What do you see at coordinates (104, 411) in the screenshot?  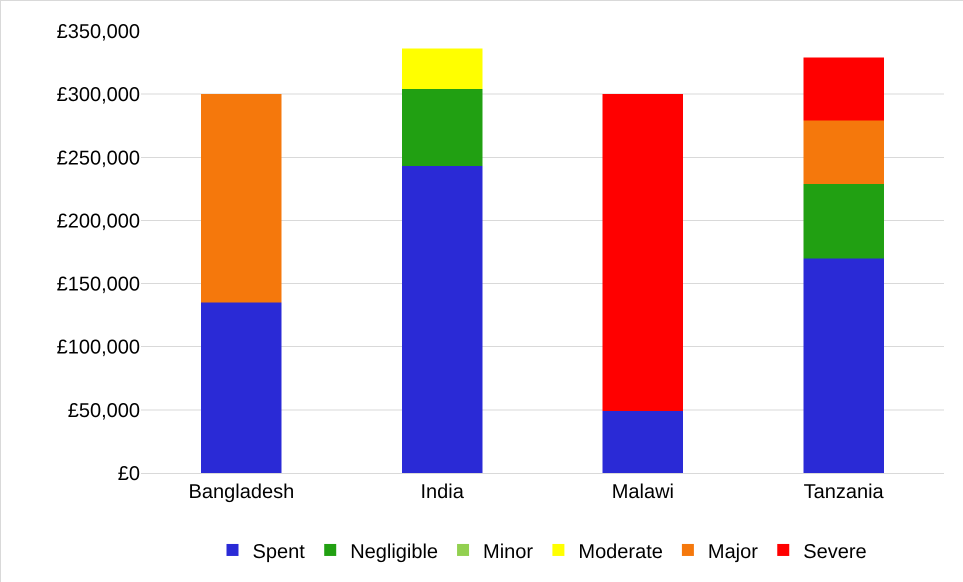 I see `y-tick-label: £50,000` at bounding box center [104, 411].